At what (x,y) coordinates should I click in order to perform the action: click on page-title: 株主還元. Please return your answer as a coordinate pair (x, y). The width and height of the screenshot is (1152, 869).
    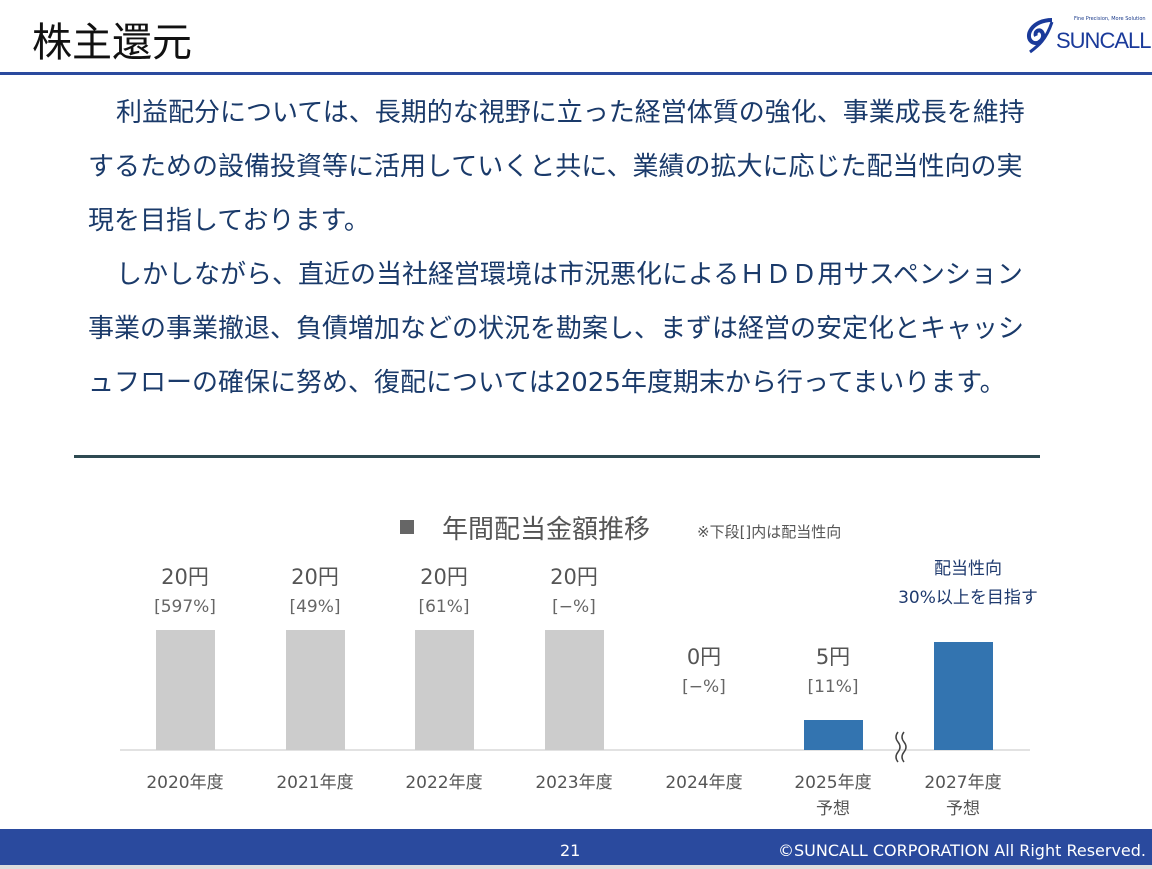
    Looking at the image, I should click on (112, 43).